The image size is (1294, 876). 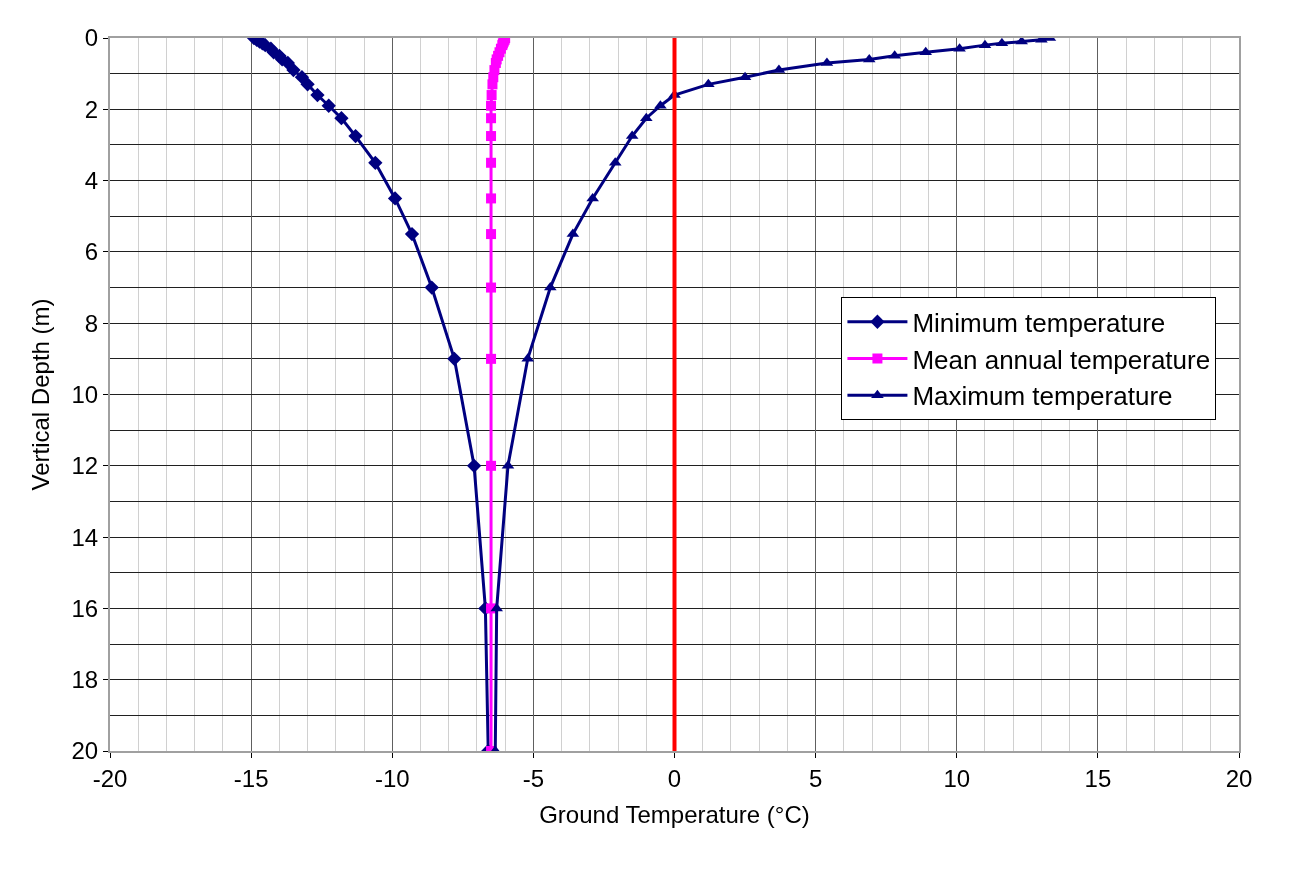 I want to click on x-tick-label: -20, so click(x=110, y=778).